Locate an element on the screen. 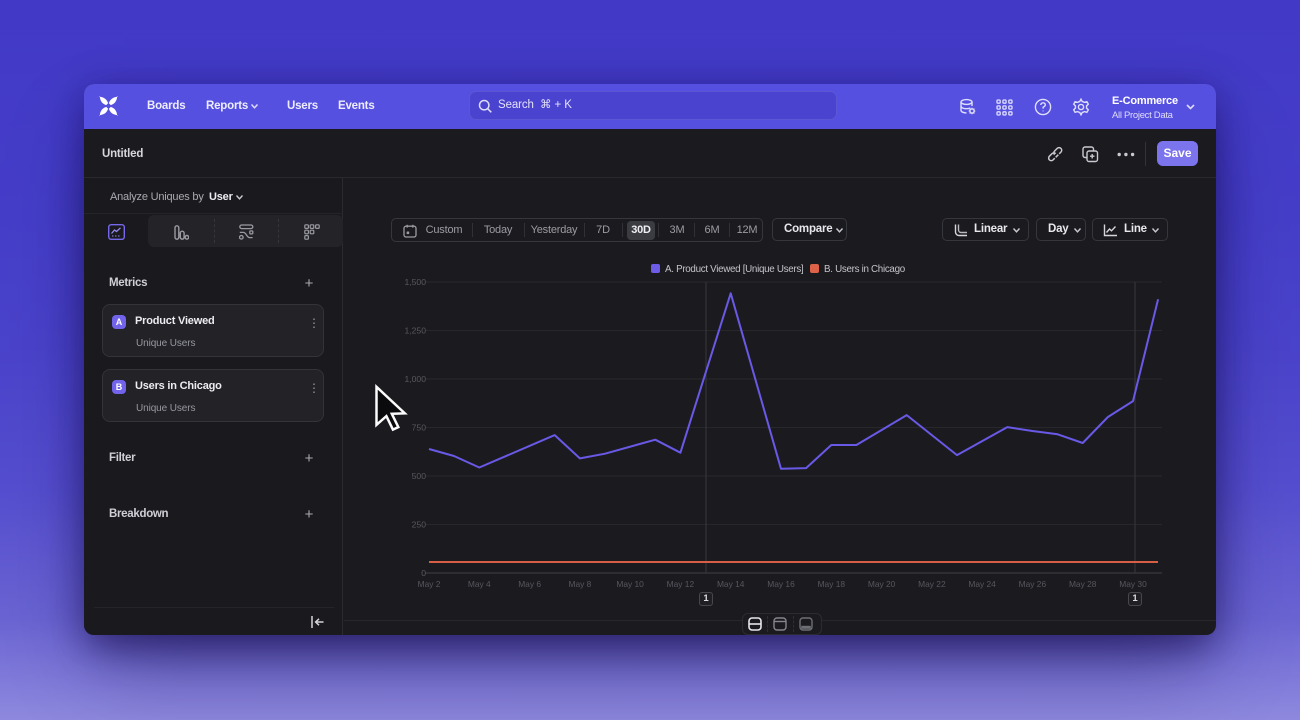  svg-text: May 12 is located at coordinates (681, 584).